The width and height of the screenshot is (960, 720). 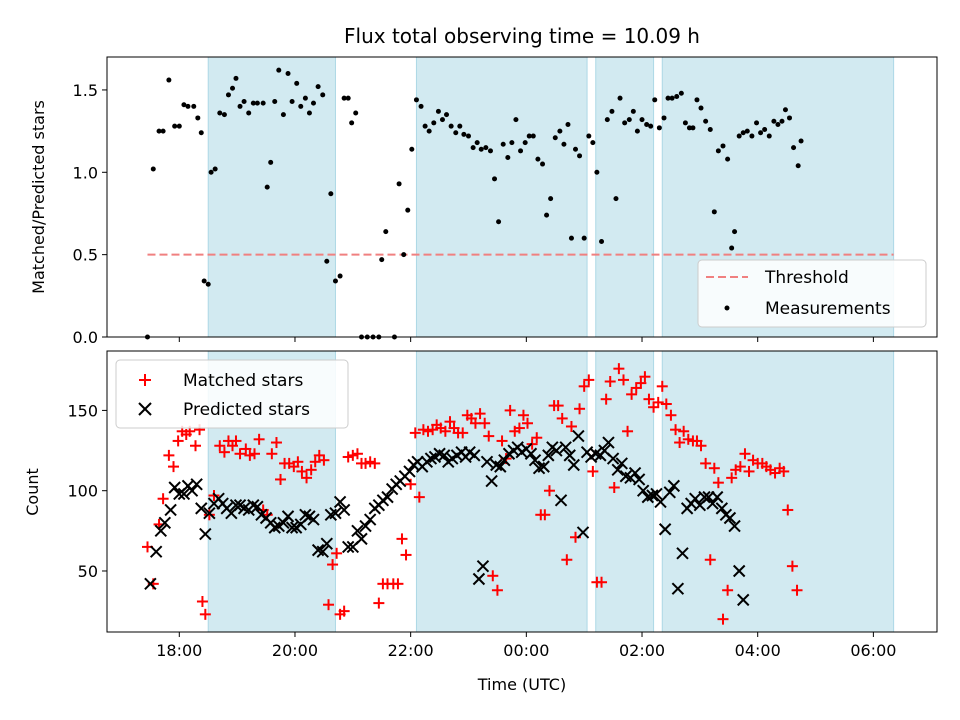 What do you see at coordinates (246, 410) in the screenshot?
I see `legend-predicted-label: Predicted stars` at bounding box center [246, 410].